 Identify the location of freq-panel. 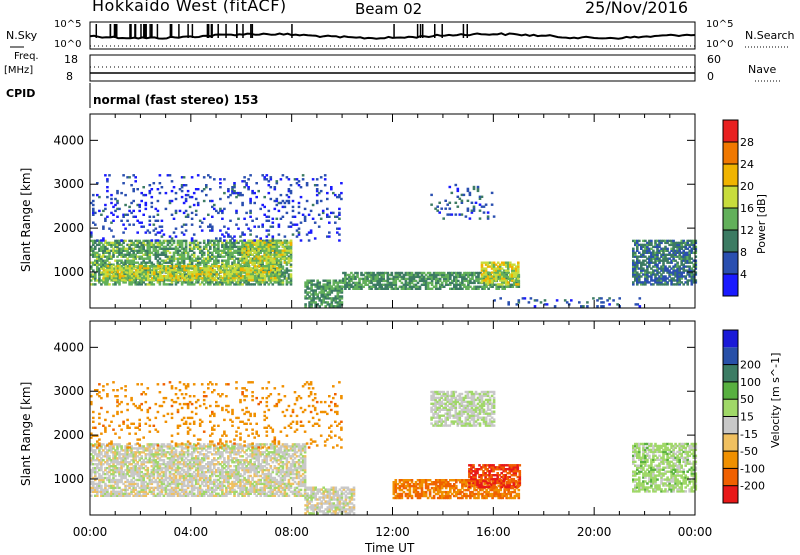
(392, 68).